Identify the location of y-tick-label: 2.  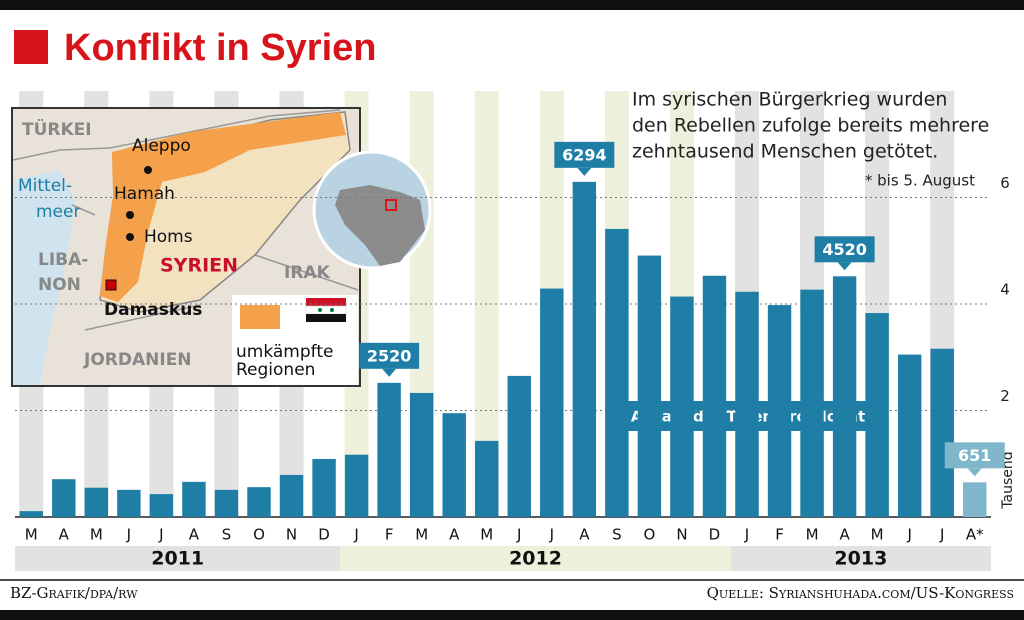
(1005, 396).